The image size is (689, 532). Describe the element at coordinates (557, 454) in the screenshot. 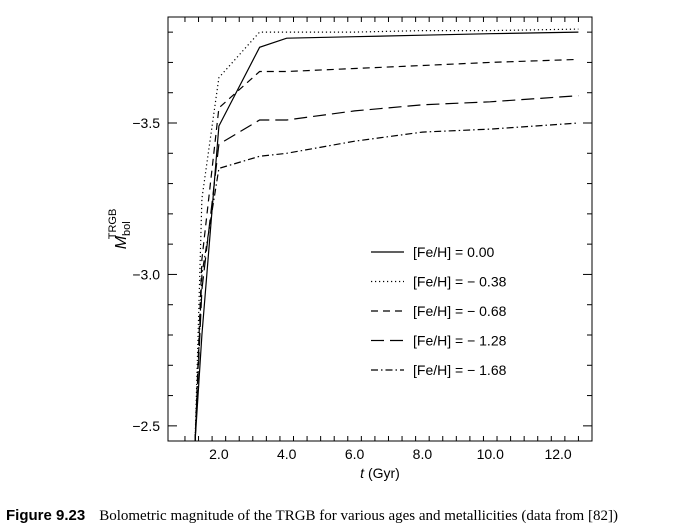

I see `x-tick-label: 12.0` at that location.